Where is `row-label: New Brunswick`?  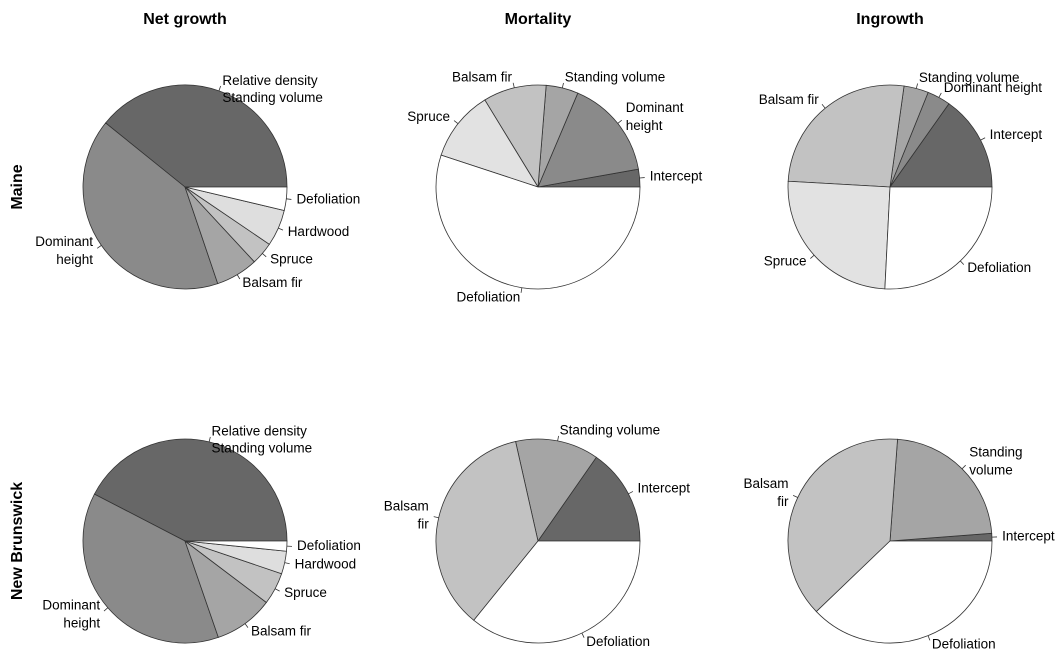 row-label: New Brunswick is located at coordinates (17, 541).